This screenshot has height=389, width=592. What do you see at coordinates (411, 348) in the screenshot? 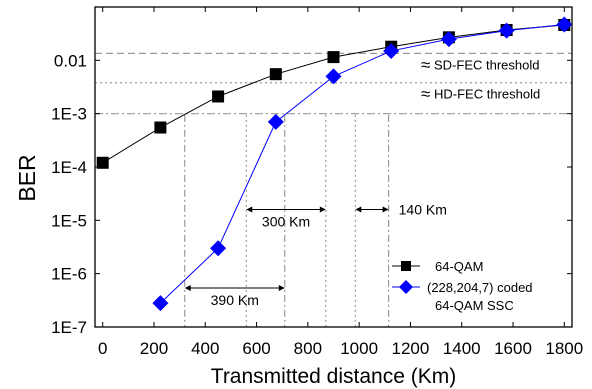
I see `x-tick-label: 1200` at bounding box center [411, 348].